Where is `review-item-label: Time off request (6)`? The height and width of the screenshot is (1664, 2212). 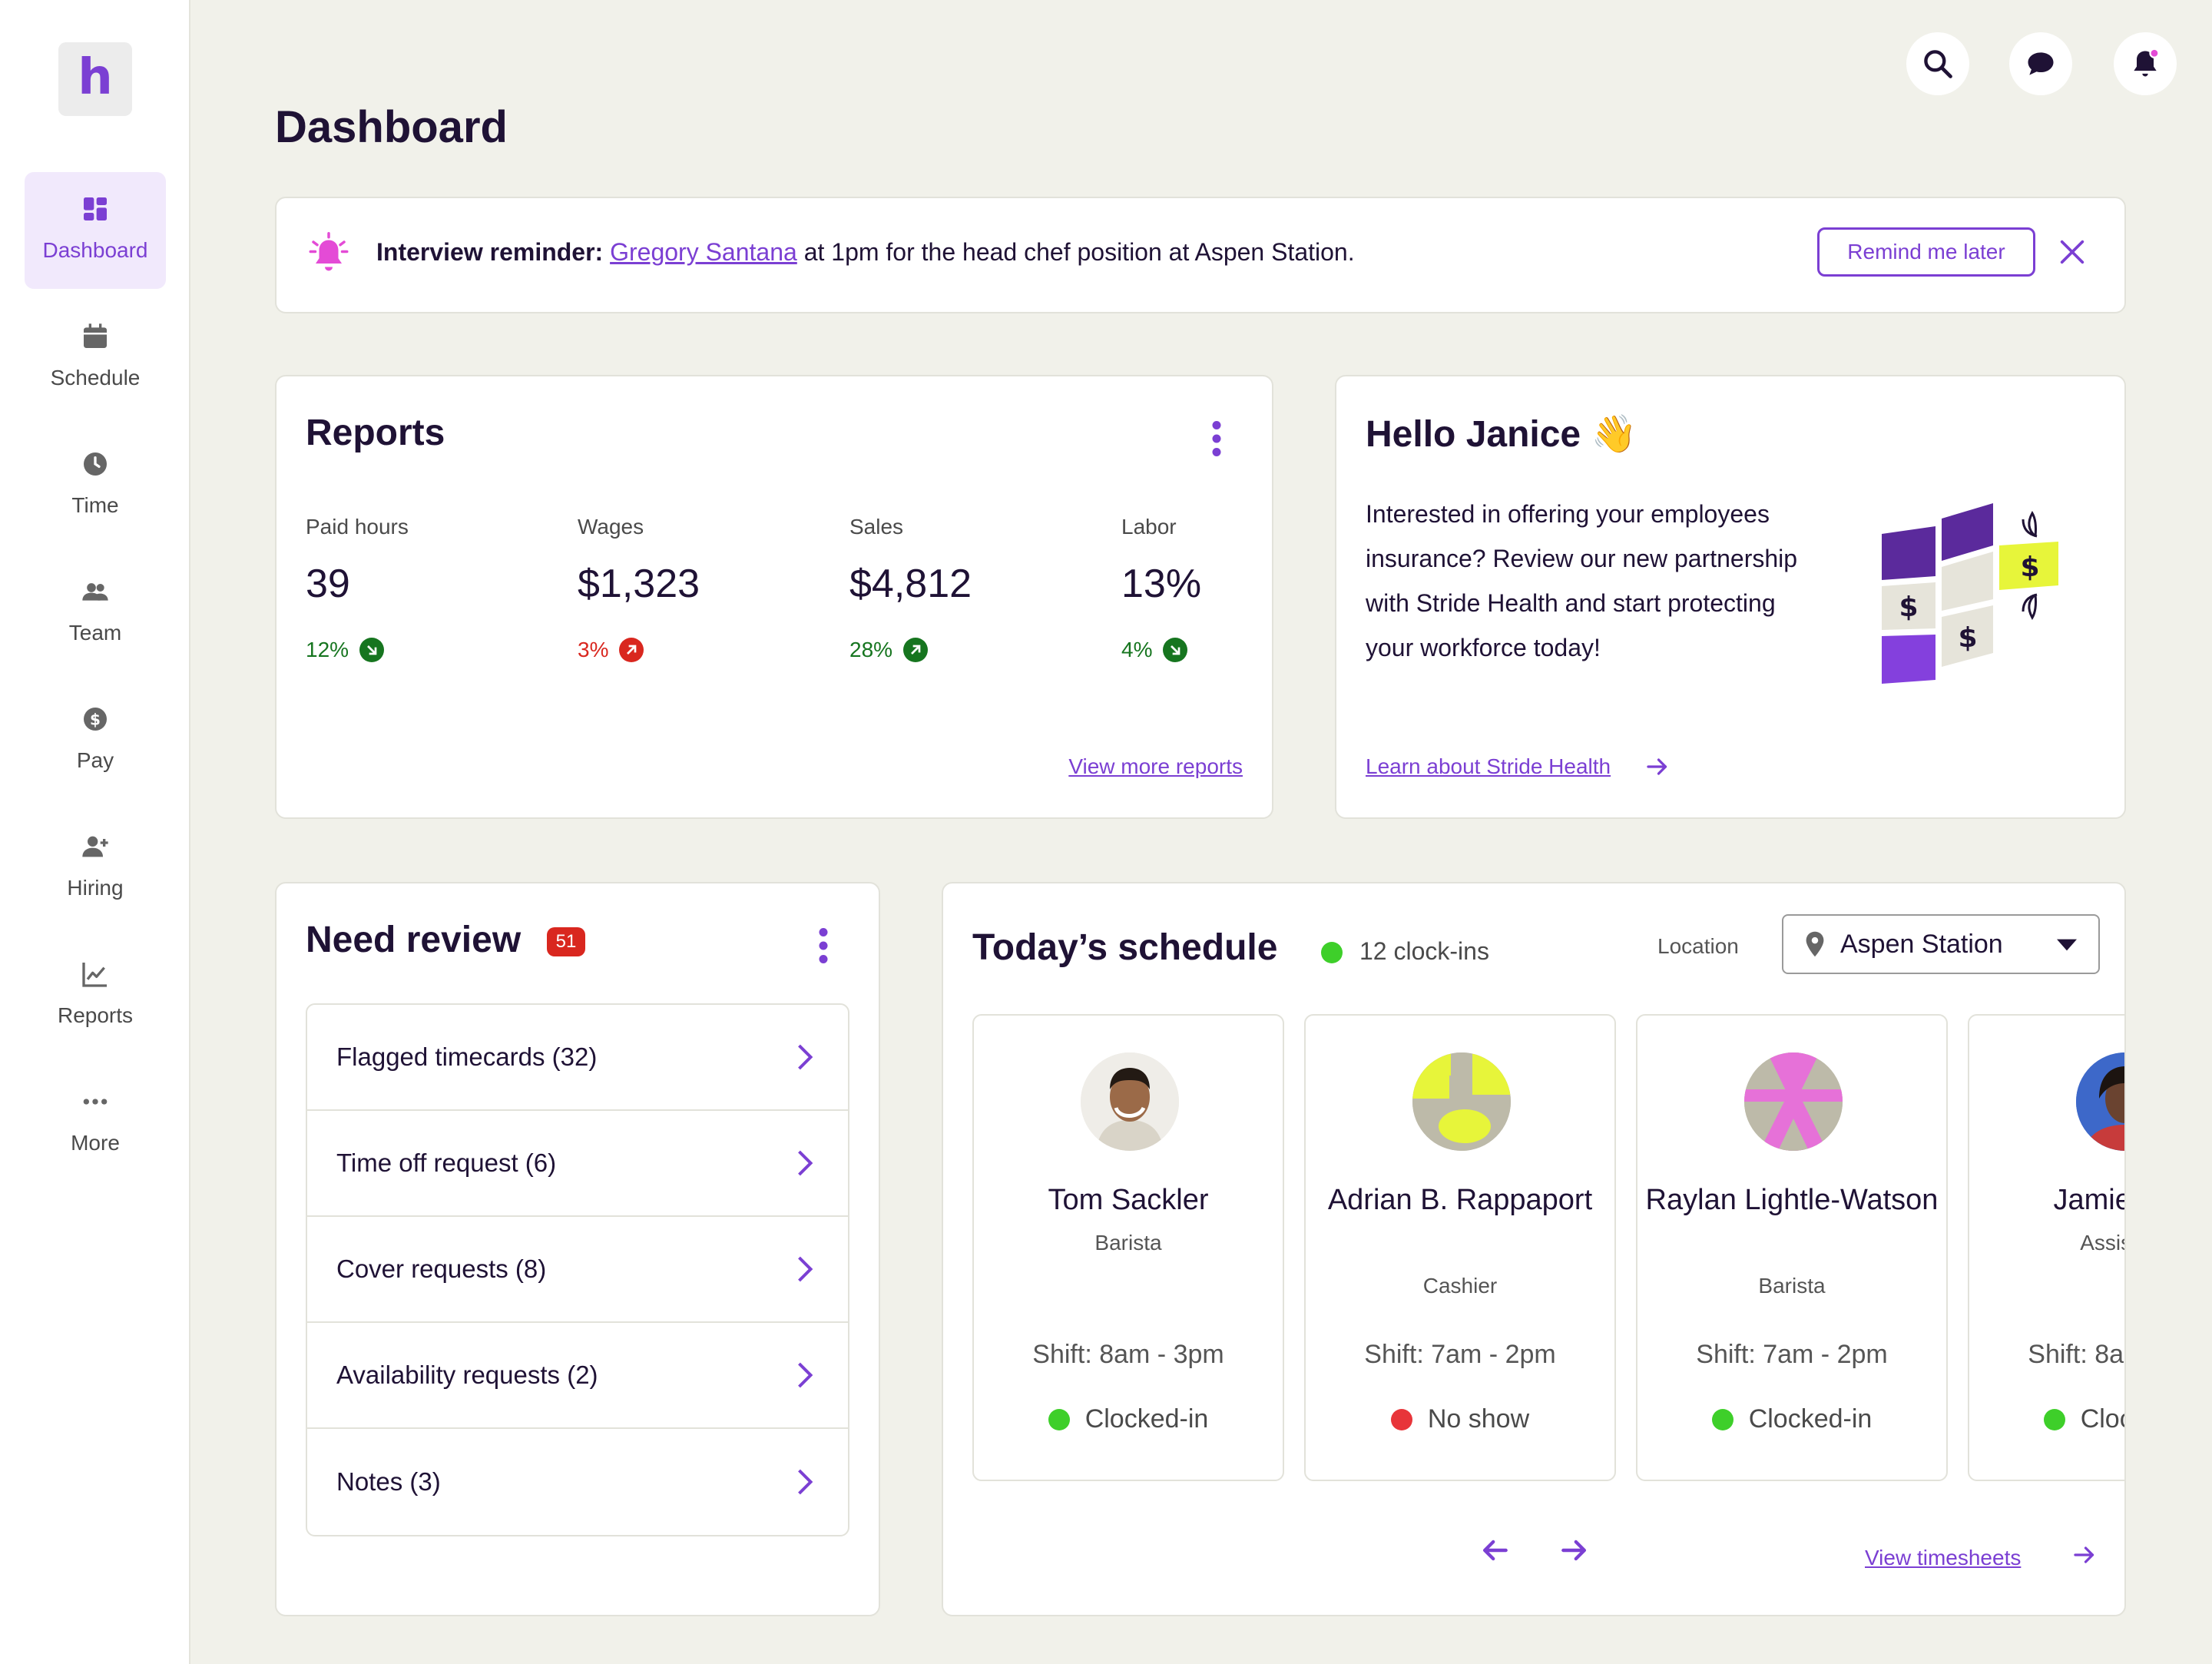
review-item-label: Time off request (6) is located at coordinates (447, 1163).